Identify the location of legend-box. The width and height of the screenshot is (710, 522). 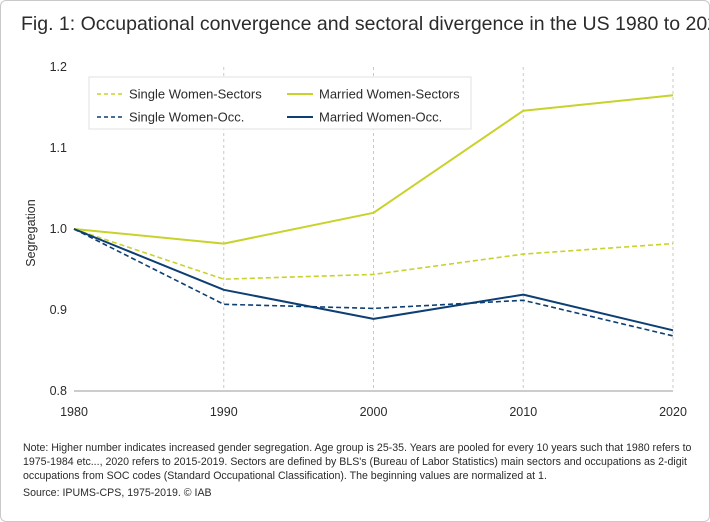
(280, 103).